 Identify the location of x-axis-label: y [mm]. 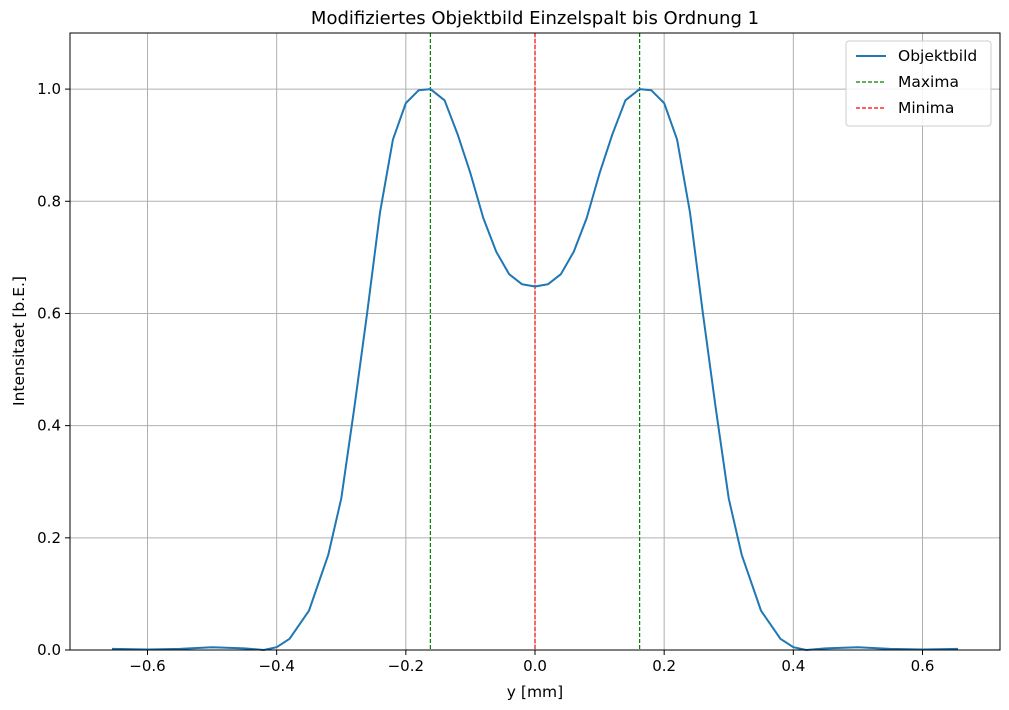
(535, 692).